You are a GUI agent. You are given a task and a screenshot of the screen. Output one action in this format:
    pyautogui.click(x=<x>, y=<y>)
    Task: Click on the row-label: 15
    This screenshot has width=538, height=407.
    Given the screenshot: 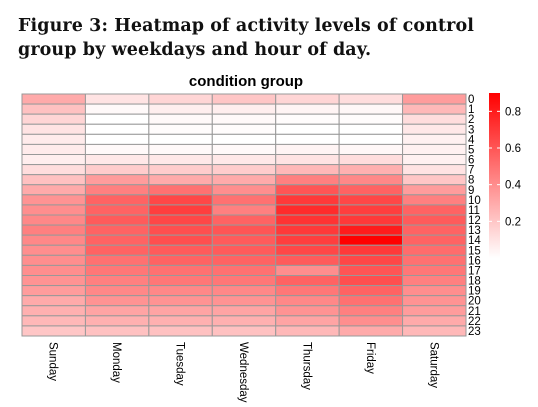 What is the action you would take?
    pyautogui.click(x=474, y=251)
    